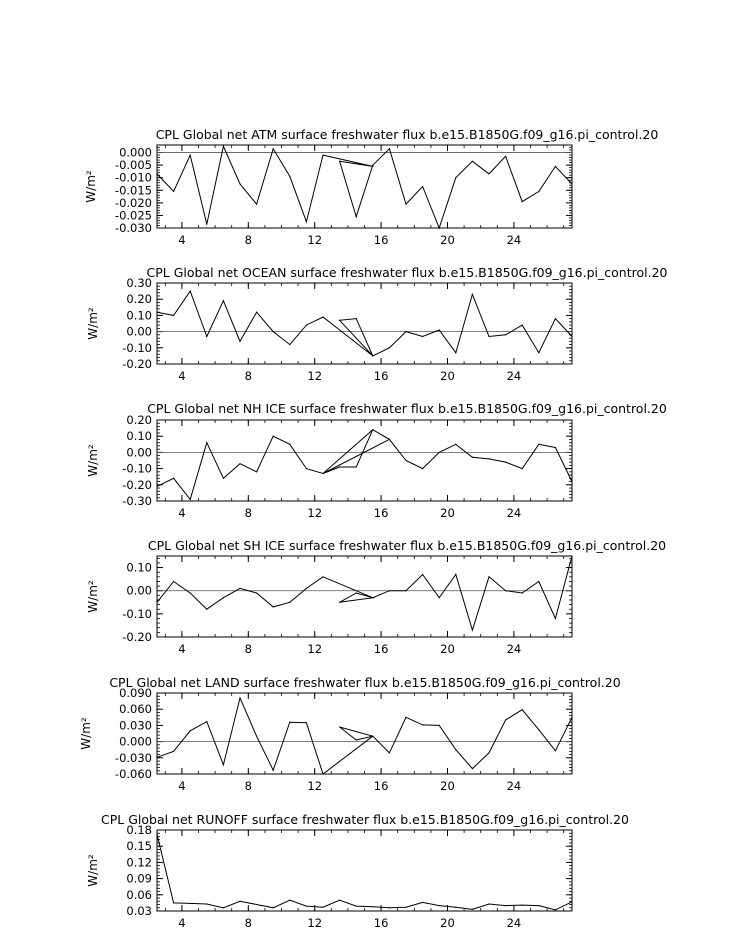 This screenshot has height=945, width=733. What do you see at coordinates (133, 228) in the screenshot?
I see `y-tick-label: -0.030` at bounding box center [133, 228].